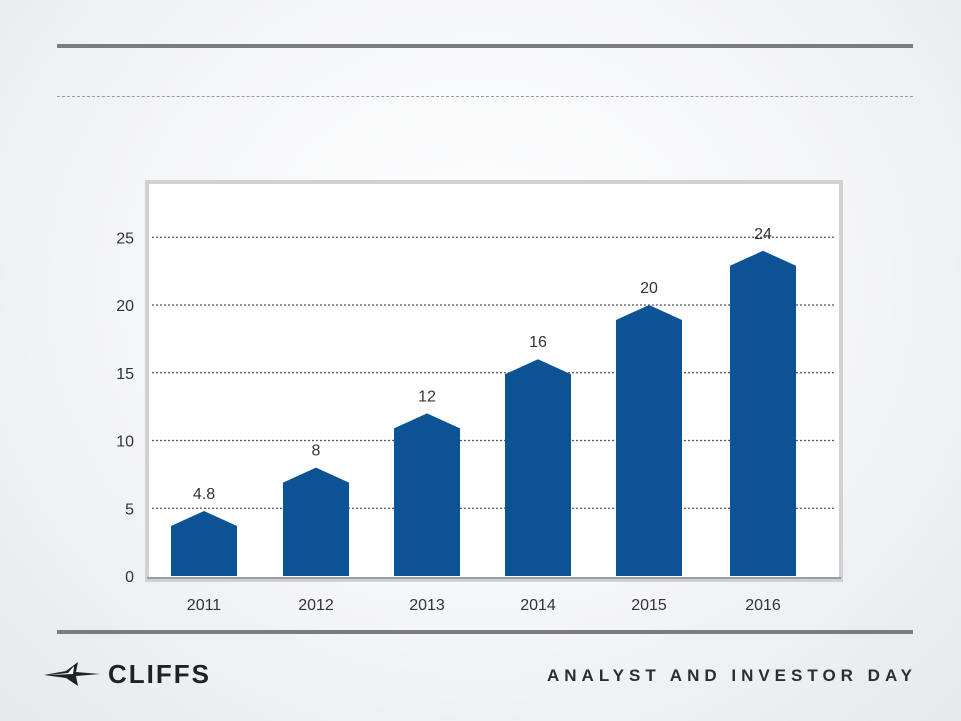 The width and height of the screenshot is (961, 721). Describe the element at coordinates (485, 46) in the screenshot. I see `header-rule` at that location.